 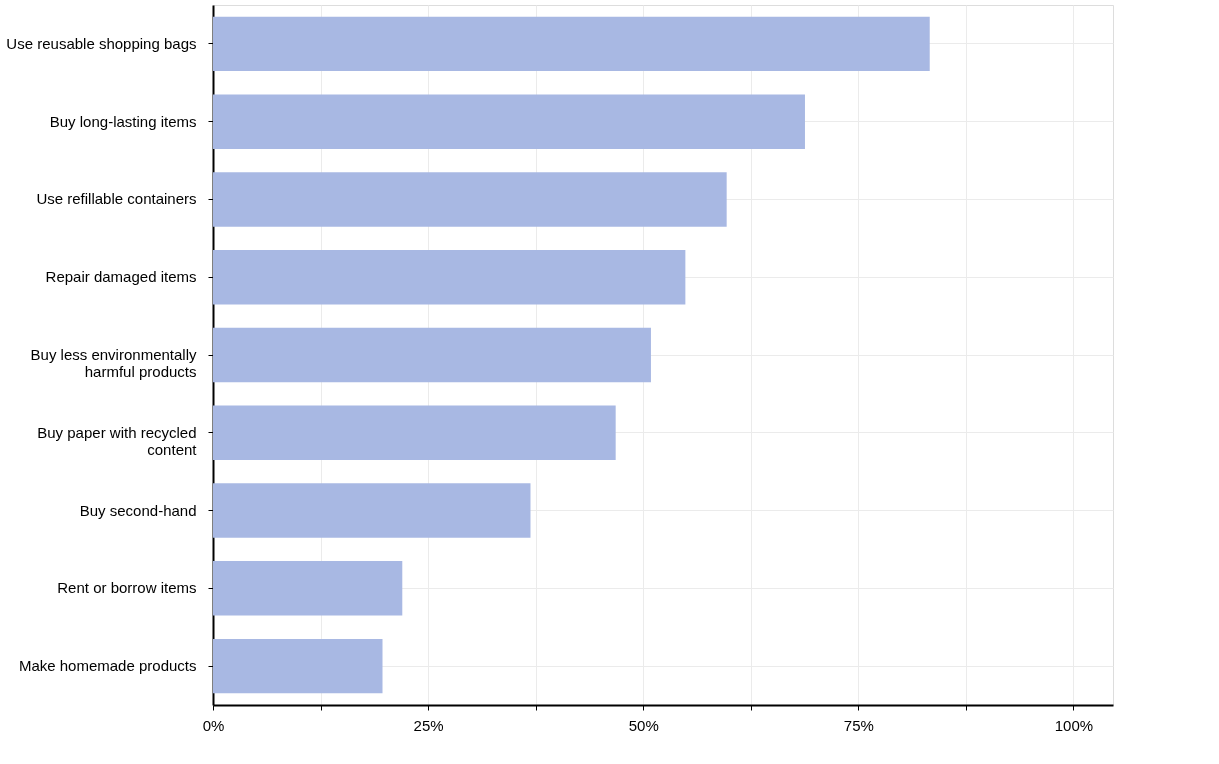 I want to click on y-tick-label: Rent or borrow items, so click(x=127, y=588).